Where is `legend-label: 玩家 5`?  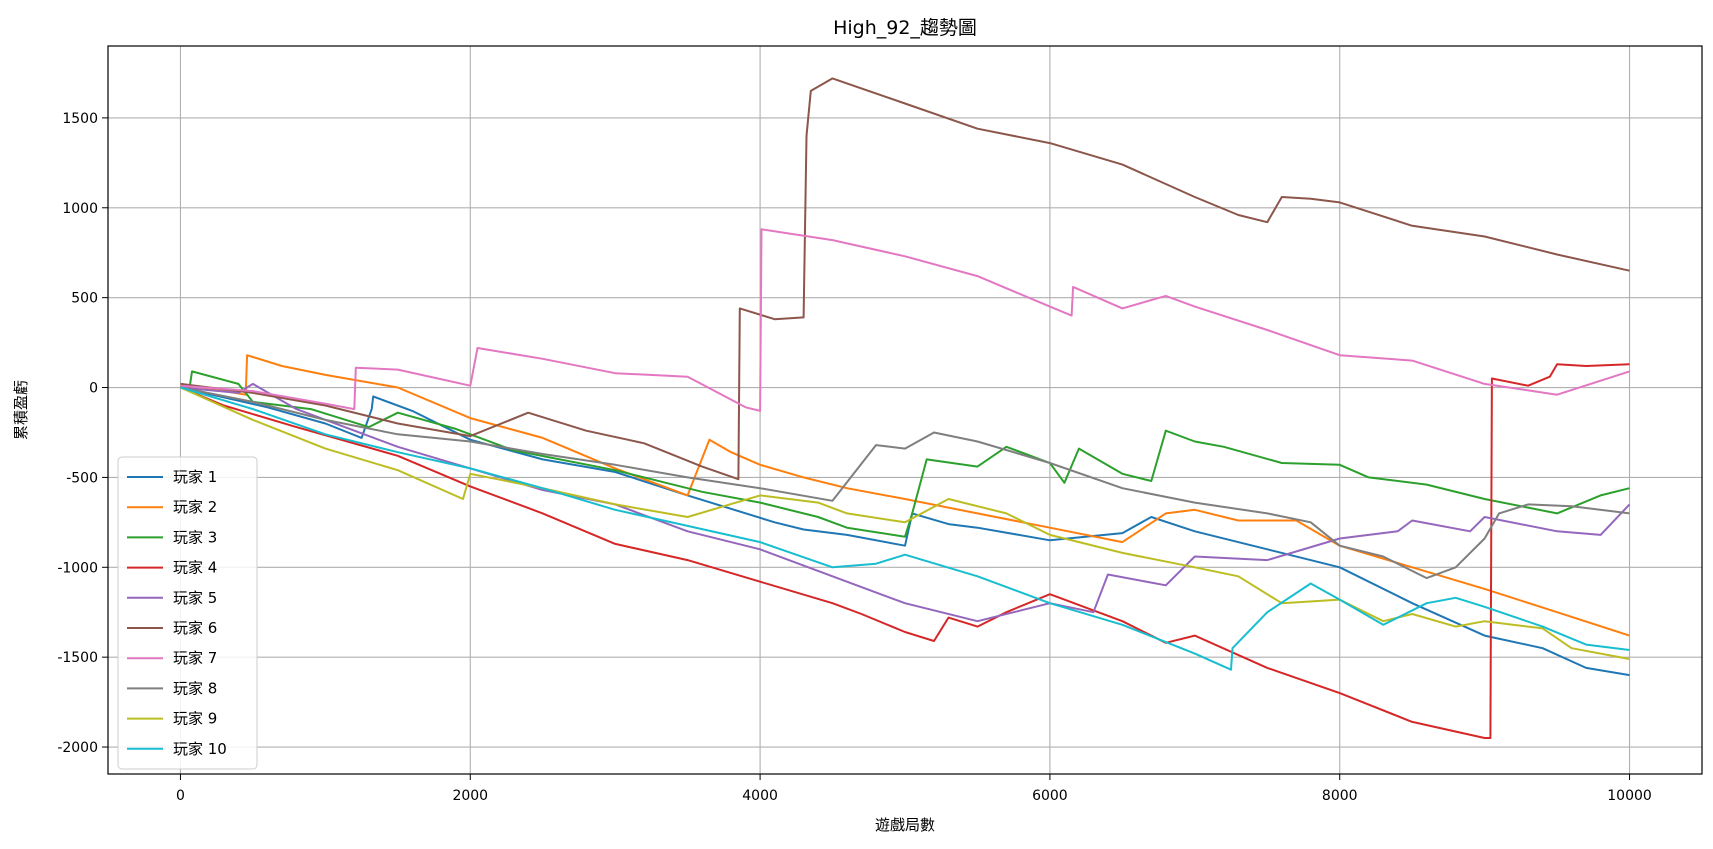
legend-label: 玩家 5 is located at coordinates (195, 598).